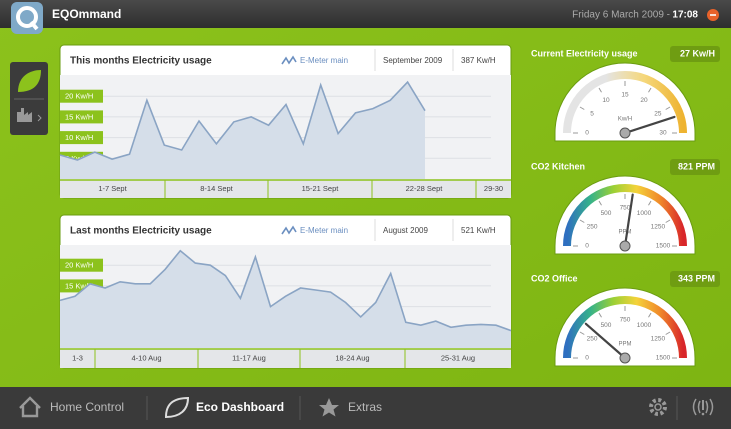  I want to click on gauge-tick-label: 30, so click(663, 133).